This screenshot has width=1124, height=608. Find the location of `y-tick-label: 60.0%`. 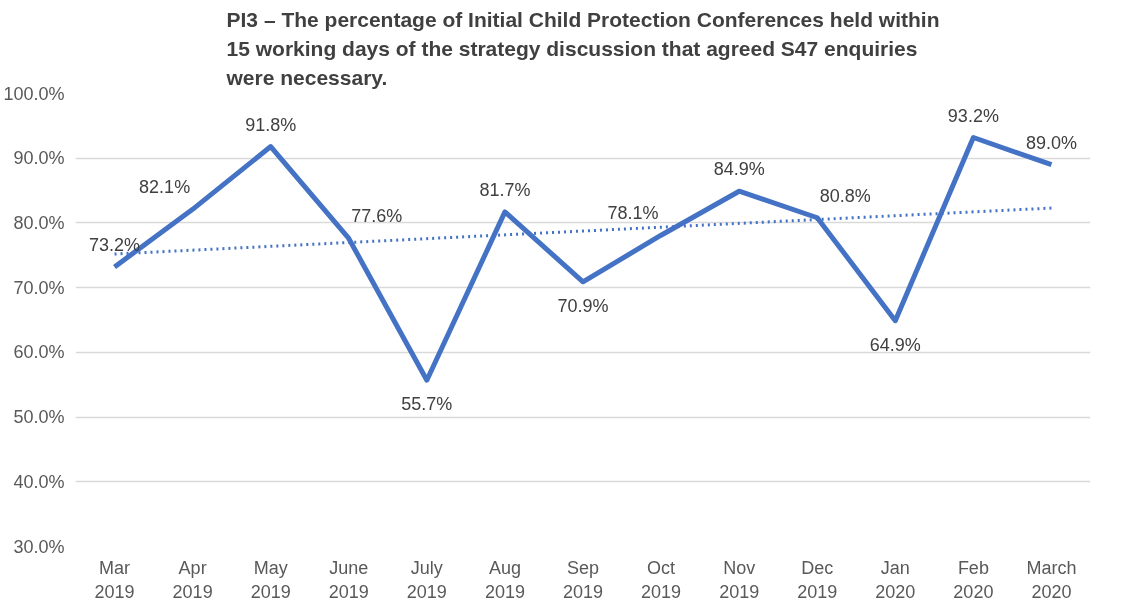

y-tick-label: 60.0% is located at coordinates (39, 352).